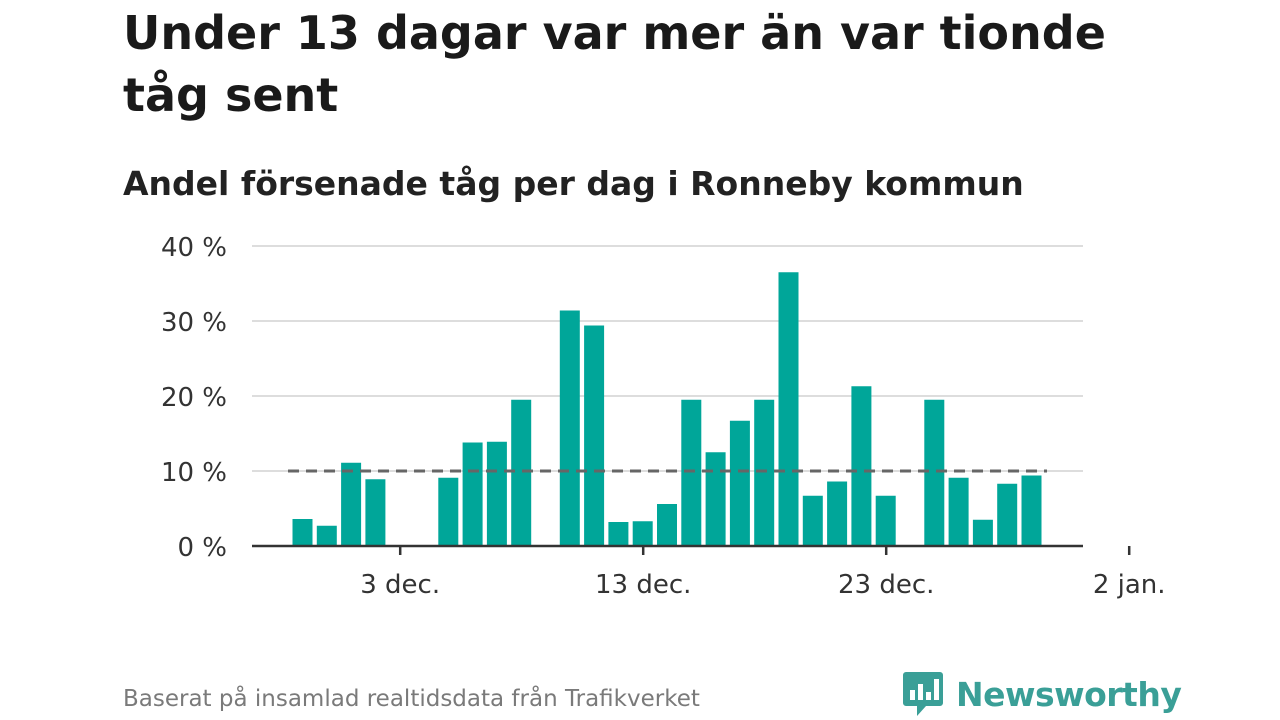  Describe the element at coordinates (194, 473) in the screenshot. I see `y-tick-label: 10 %` at that location.